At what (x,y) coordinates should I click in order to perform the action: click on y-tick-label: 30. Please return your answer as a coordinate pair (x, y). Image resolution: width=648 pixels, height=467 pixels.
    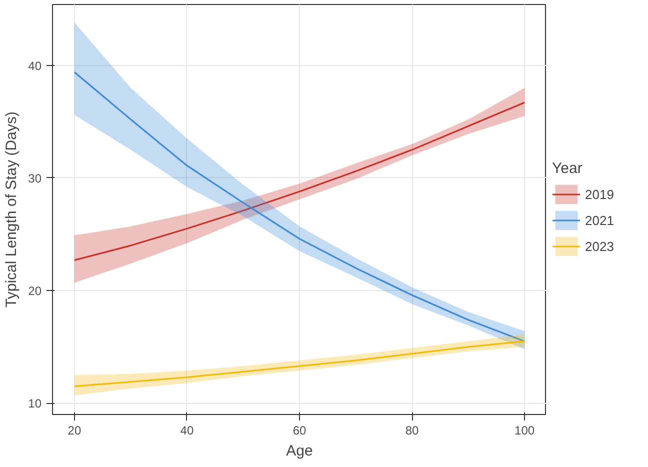
    Looking at the image, I should click on (35, 178).